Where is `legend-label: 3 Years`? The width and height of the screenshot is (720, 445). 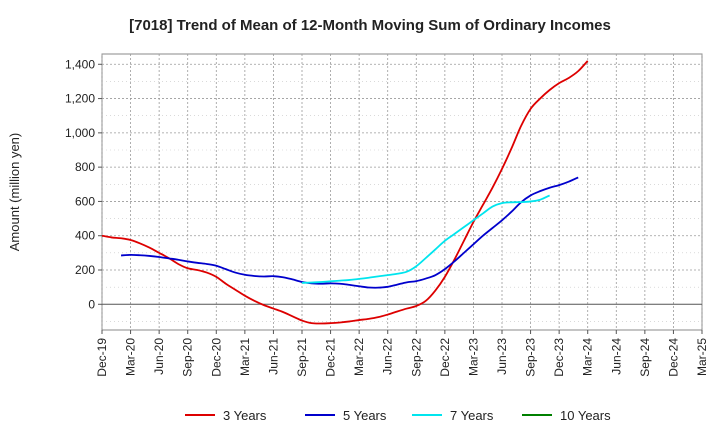
legend-label: 3 Years is located at coordinates (245, 415).